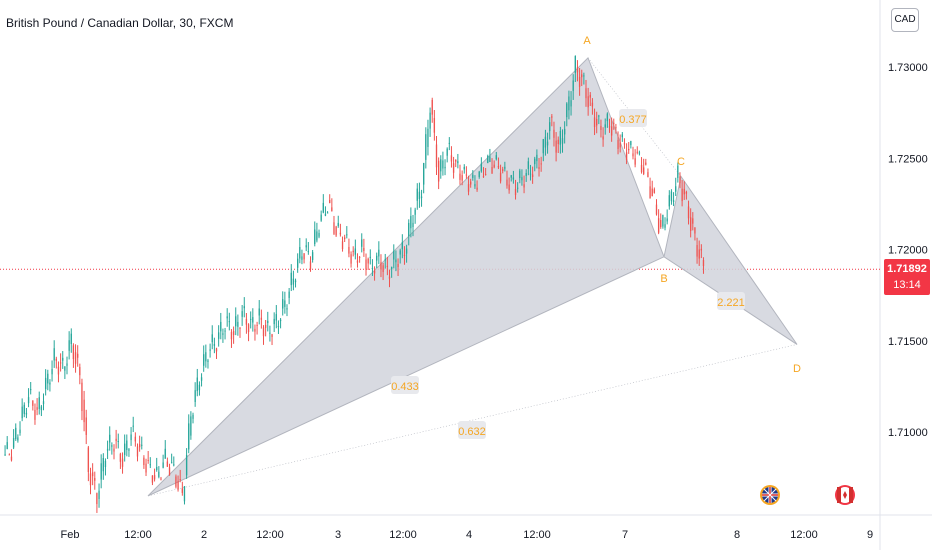 Image resolution: width=932 pixels, height=550 pixels. I want to click on y-tick-label: 1.71500, so click(908, 342).